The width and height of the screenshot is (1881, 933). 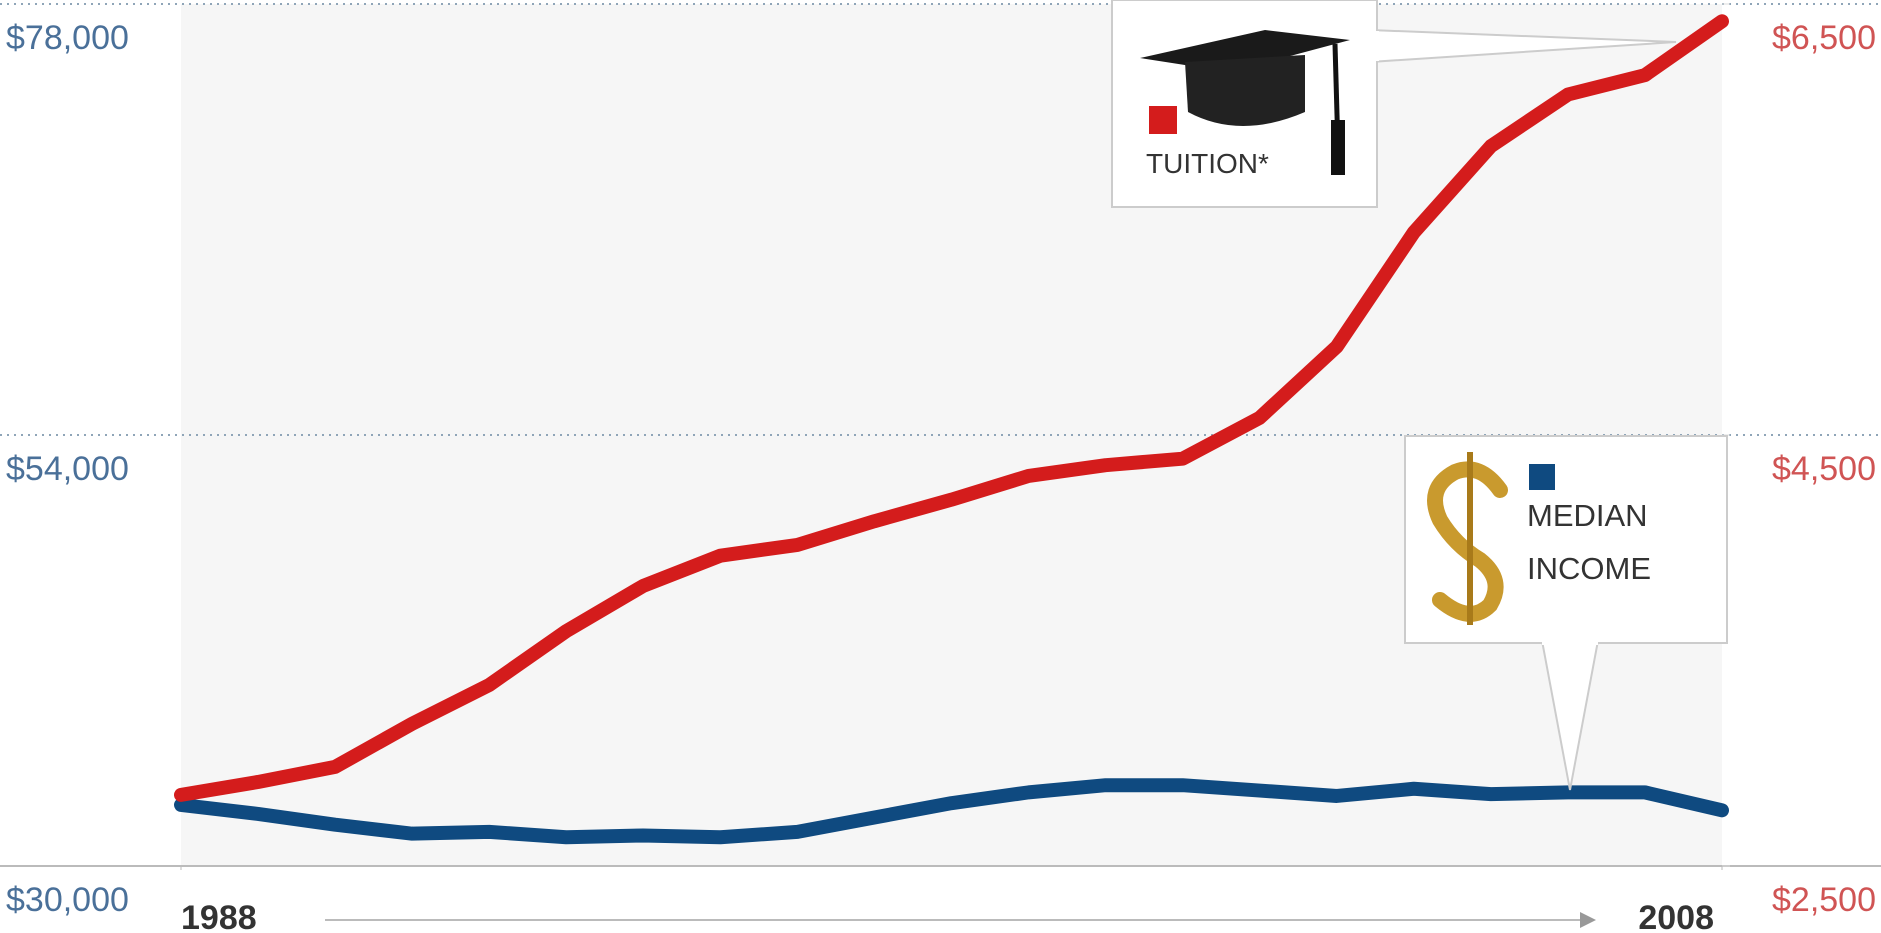 What do you see at coordinates (67, 900) in the screenshot?
I see `y-tick-label: $30,000` at bounding box center [67, 900].